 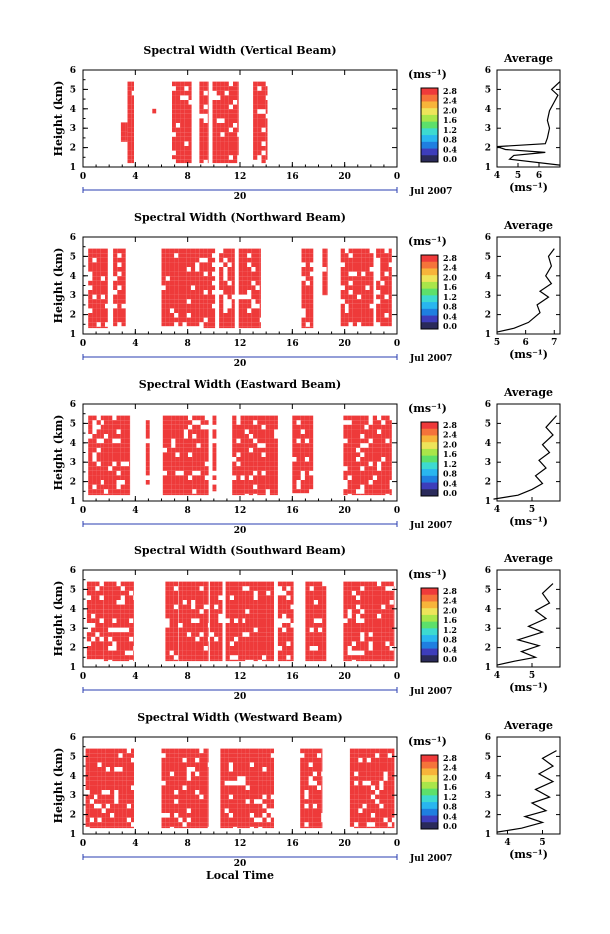 I want to click on y-tick-label: 2, so click(x=73, y=316).